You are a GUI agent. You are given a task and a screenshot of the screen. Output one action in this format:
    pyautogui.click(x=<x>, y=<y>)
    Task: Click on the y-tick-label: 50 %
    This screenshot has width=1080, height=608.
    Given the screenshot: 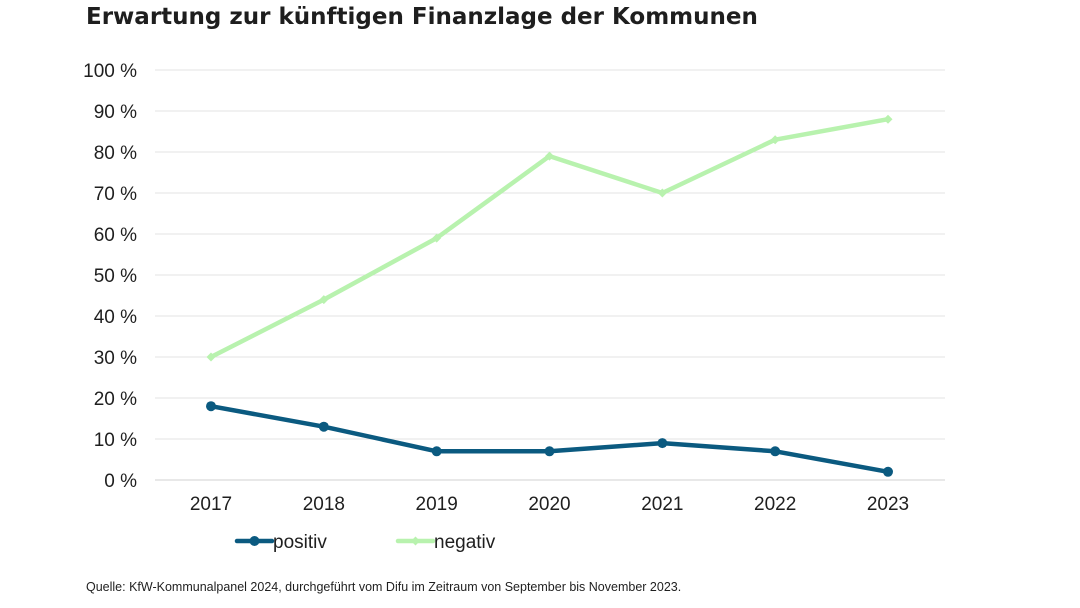 What is the action you would take?
    pyautogui.click(x=115, y=276)
    